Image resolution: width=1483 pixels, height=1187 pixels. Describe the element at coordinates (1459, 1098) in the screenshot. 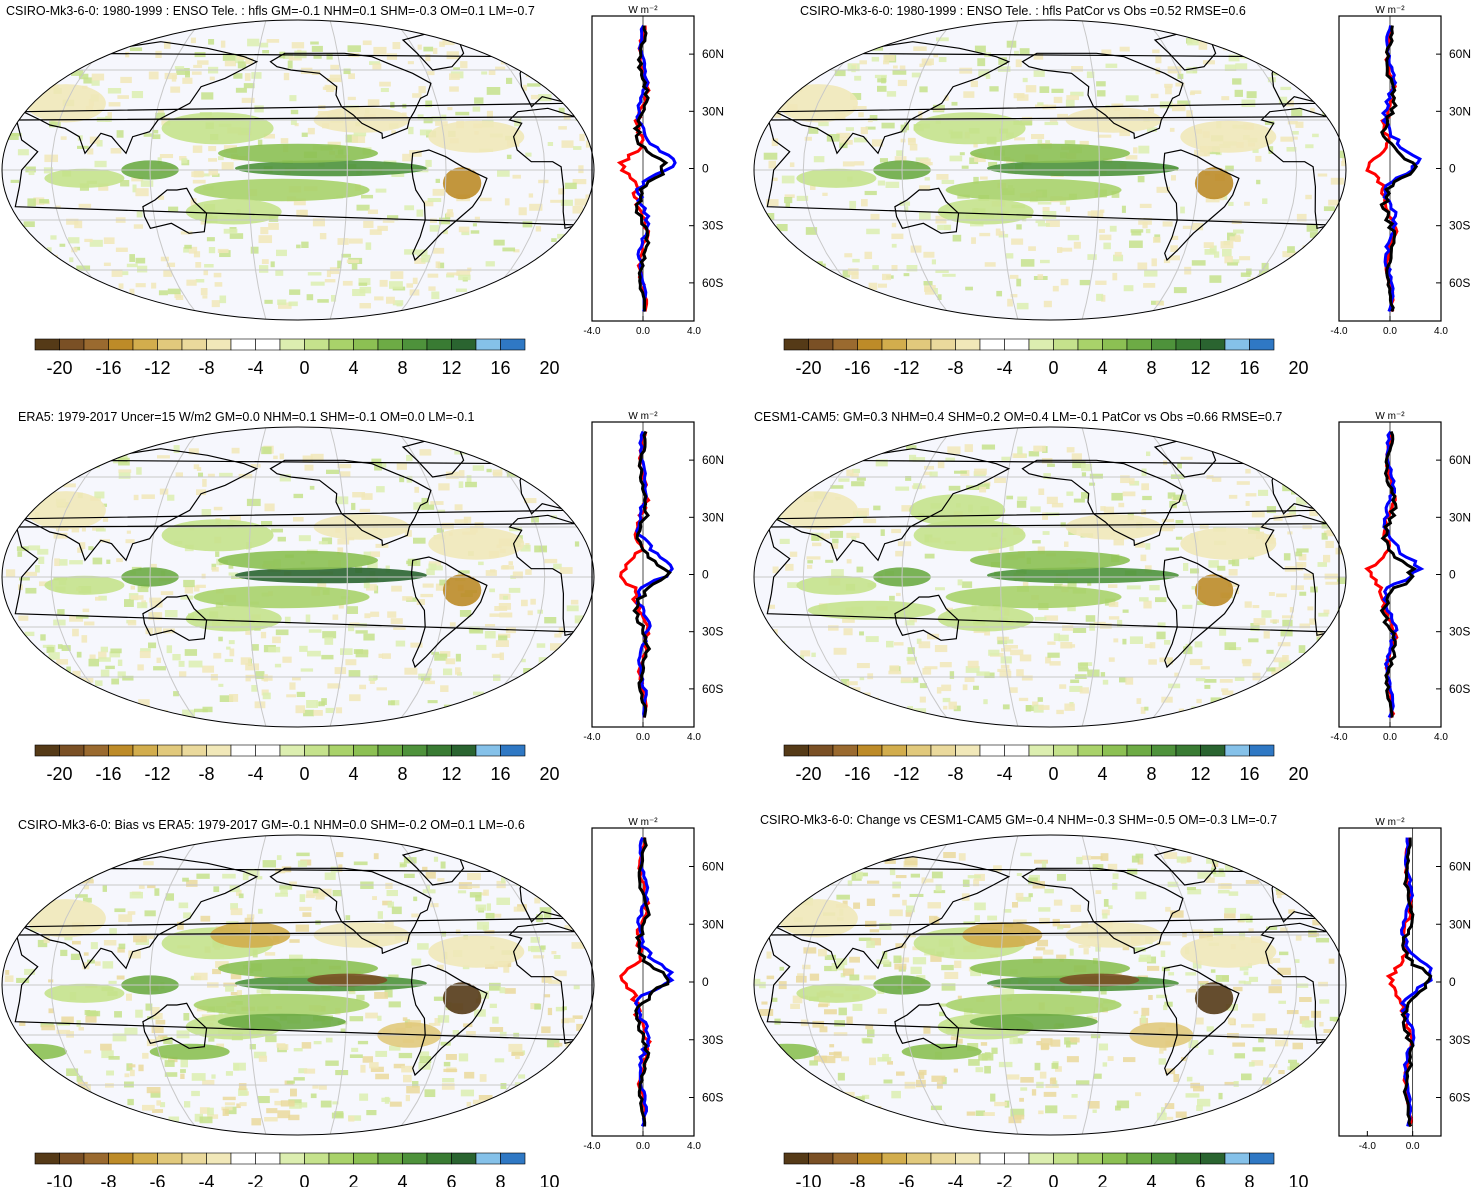

I see `lat-label: 60S` at that location.